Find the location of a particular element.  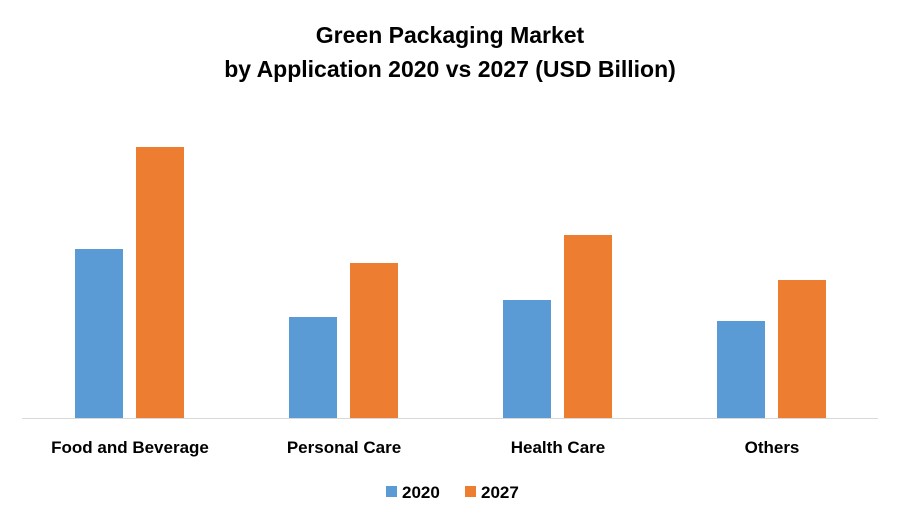

bar-2020-food-and-beverage is located at coordinates (99, 333).